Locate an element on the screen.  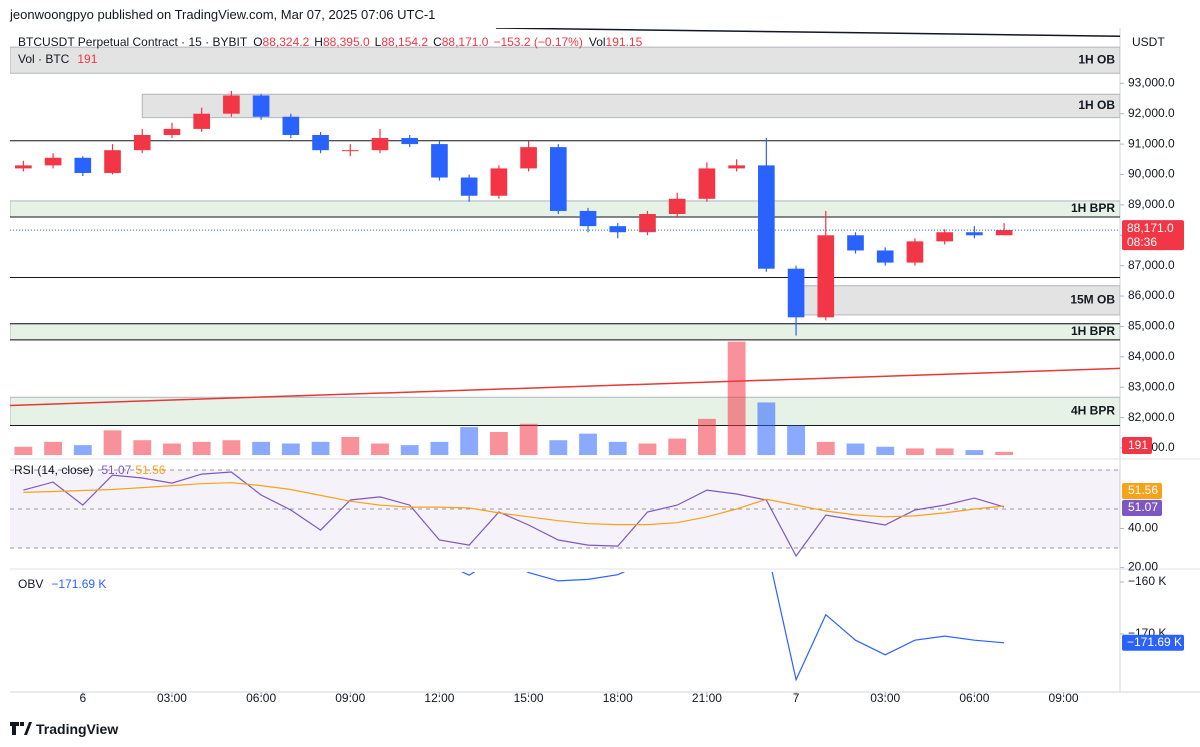
x-tick-label: 21:00 is located at coordinates (707, 698).